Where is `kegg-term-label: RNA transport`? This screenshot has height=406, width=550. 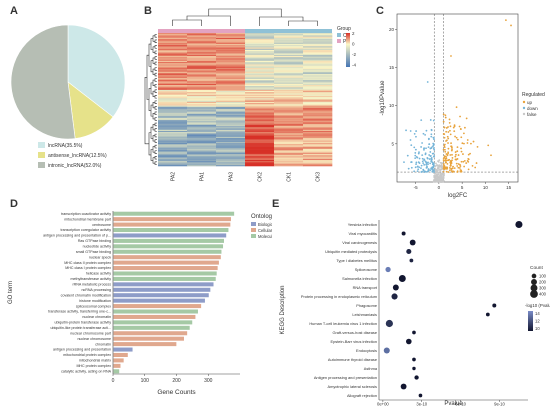 kegg-term-label: RNA transport is located at coordinates (365, 287).